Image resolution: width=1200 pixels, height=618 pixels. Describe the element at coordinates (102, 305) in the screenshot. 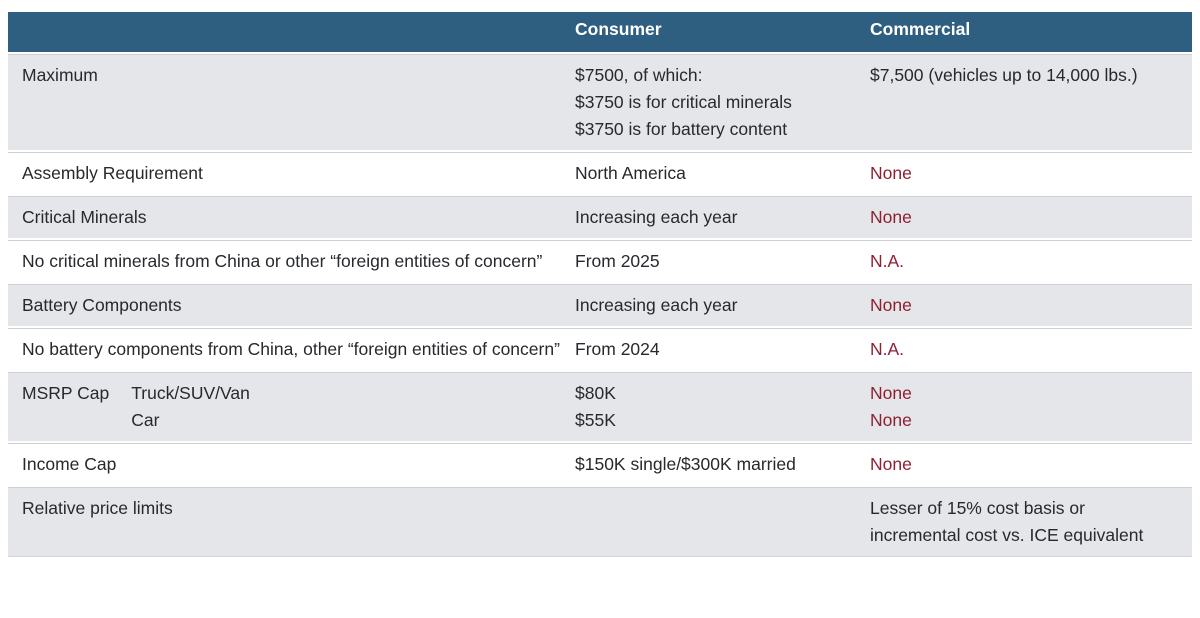

I see `row-label: Battery Components` at that location.